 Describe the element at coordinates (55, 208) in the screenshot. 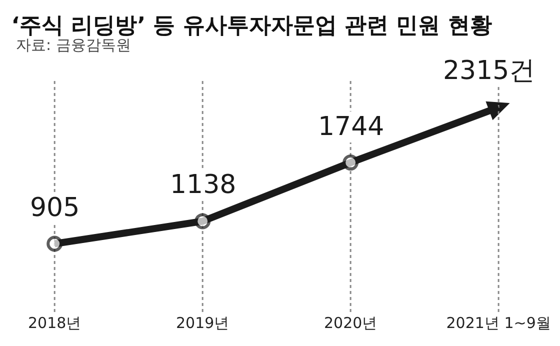

I see `data-label: 905` at that location.